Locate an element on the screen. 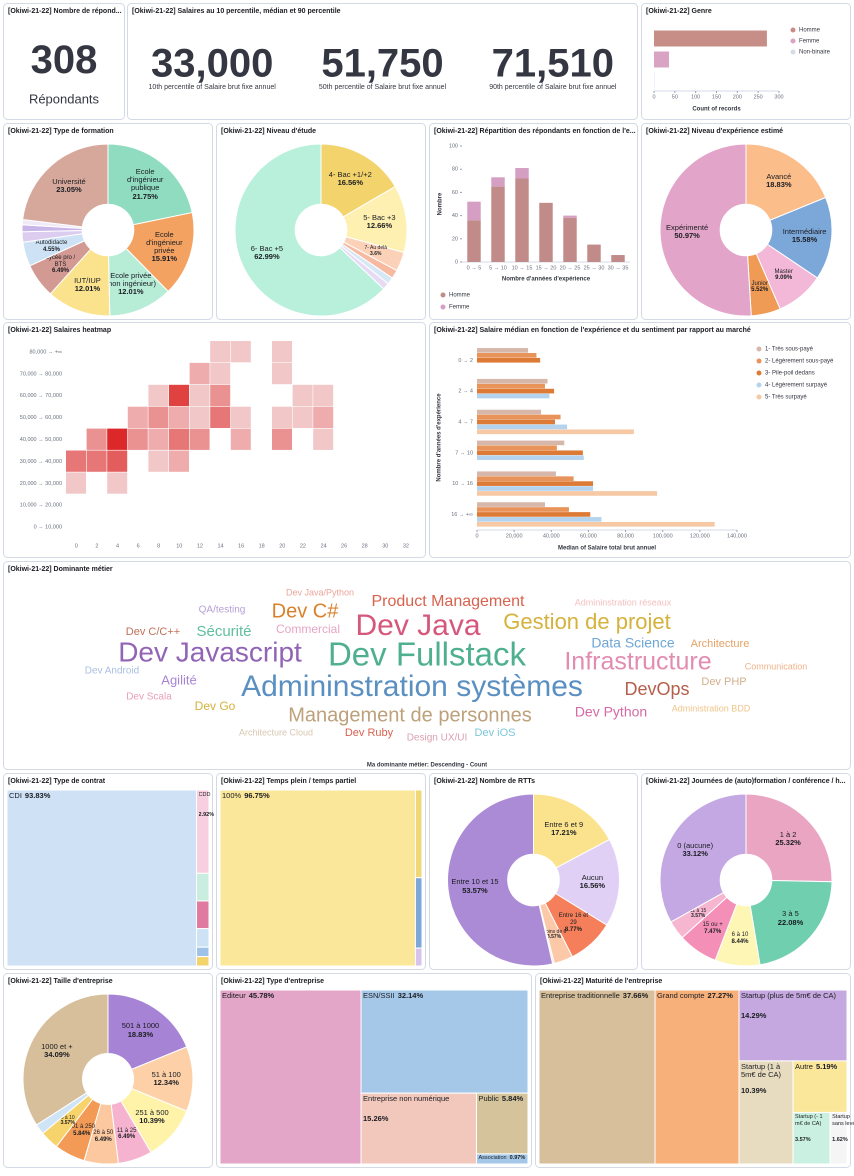 The height and width of the screenshot is (1176, 854). label-value: 22.08% is located at coordinates (790, 923).